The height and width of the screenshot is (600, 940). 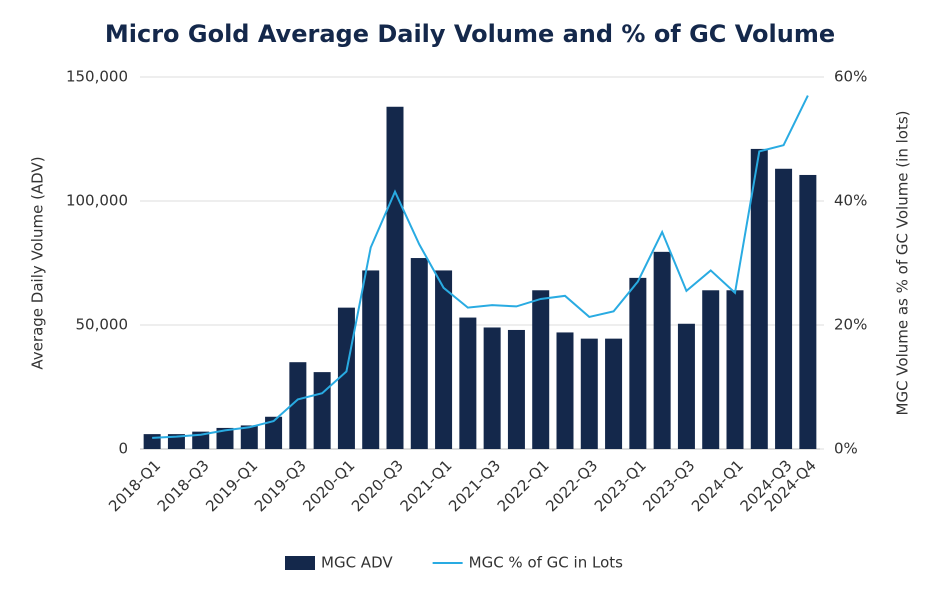 What do you see at coordinates (231, 485) in the screenshot?
I see `x-tick-label: 2019-Q1` at bounding box center [231, 485].